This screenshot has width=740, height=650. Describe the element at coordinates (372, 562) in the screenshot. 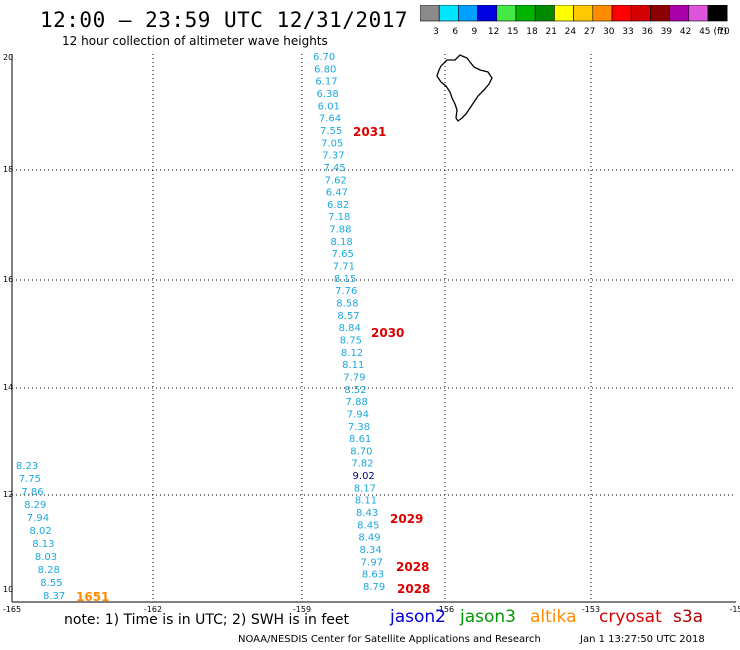

I see `wave-height-value: 7.97` at that location.